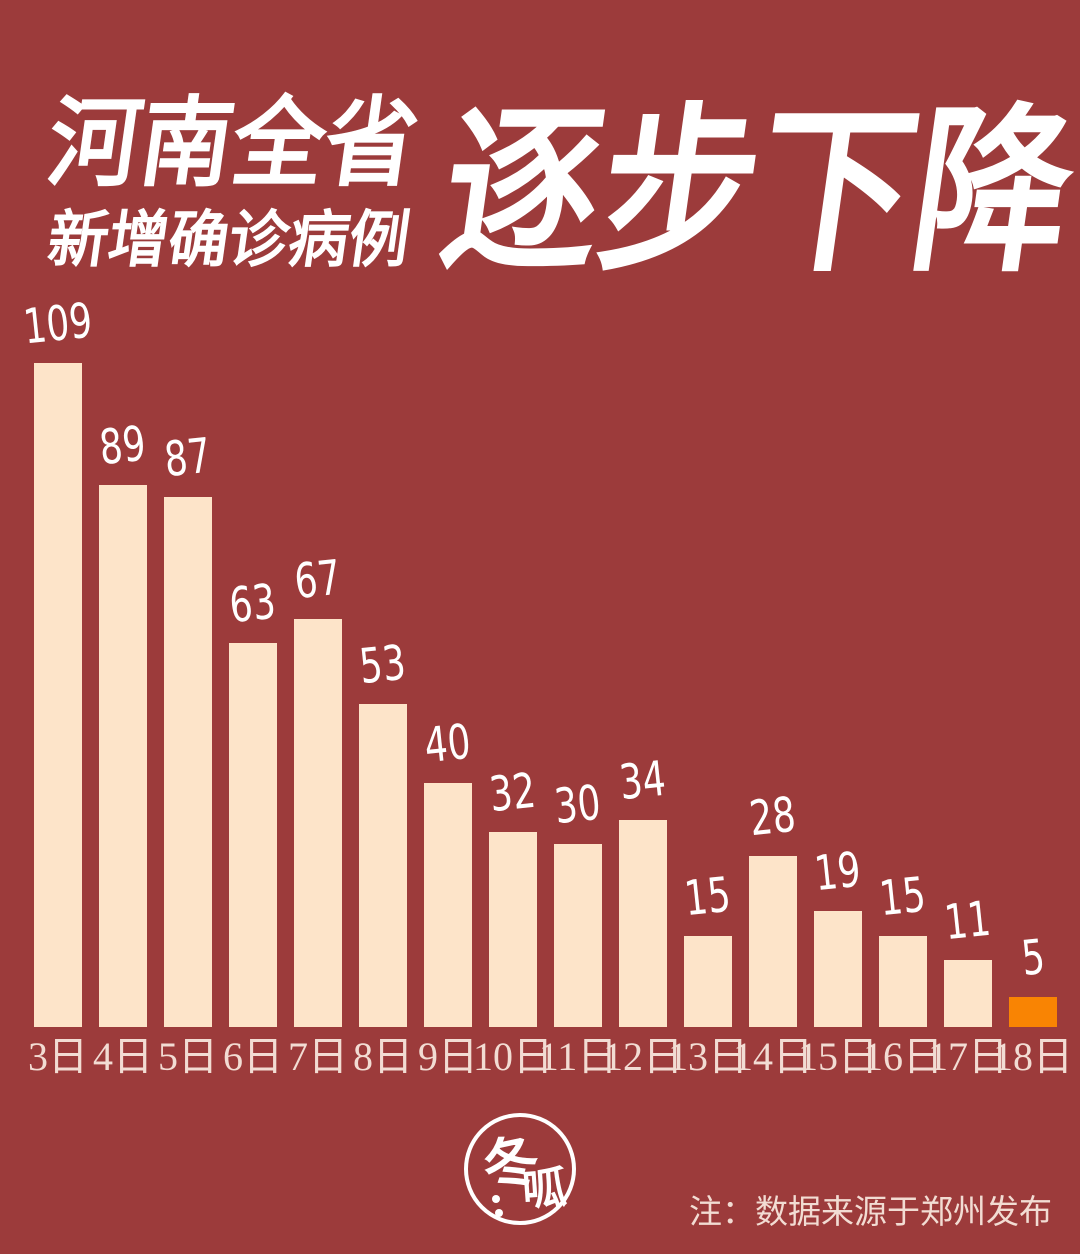 This screenshot has height=1254, width=1080. I want to click on bar-16日, so click(903, 981).